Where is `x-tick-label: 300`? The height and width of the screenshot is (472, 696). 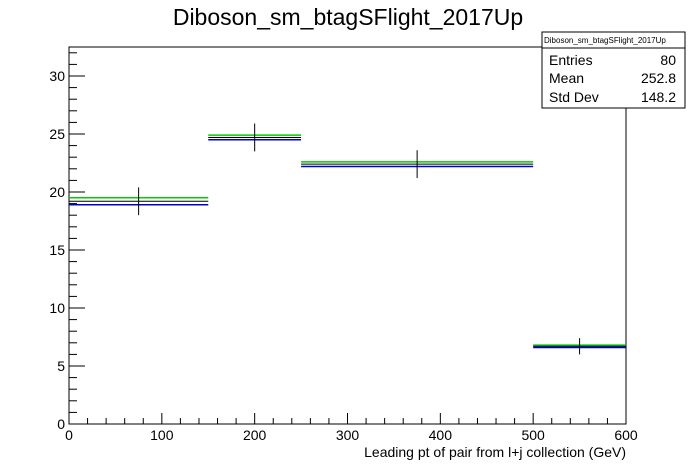
x-tick-label: 300 is located at coordinates (348, 435).